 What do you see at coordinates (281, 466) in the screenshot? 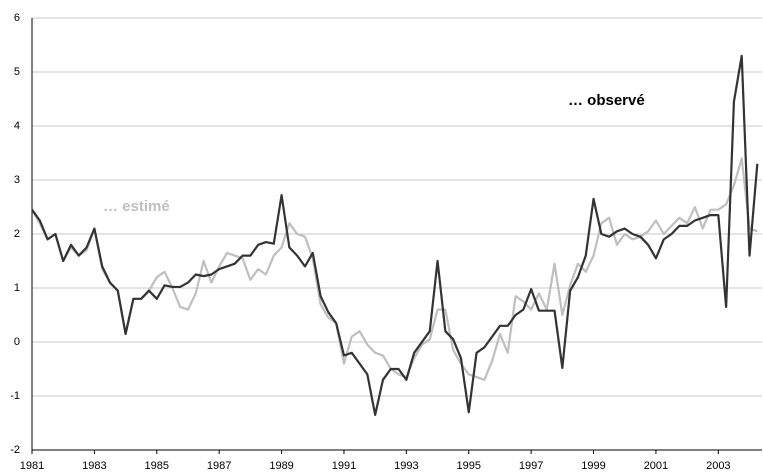
I see `x-tick-label: 1989` at bounding box center [281, 466].